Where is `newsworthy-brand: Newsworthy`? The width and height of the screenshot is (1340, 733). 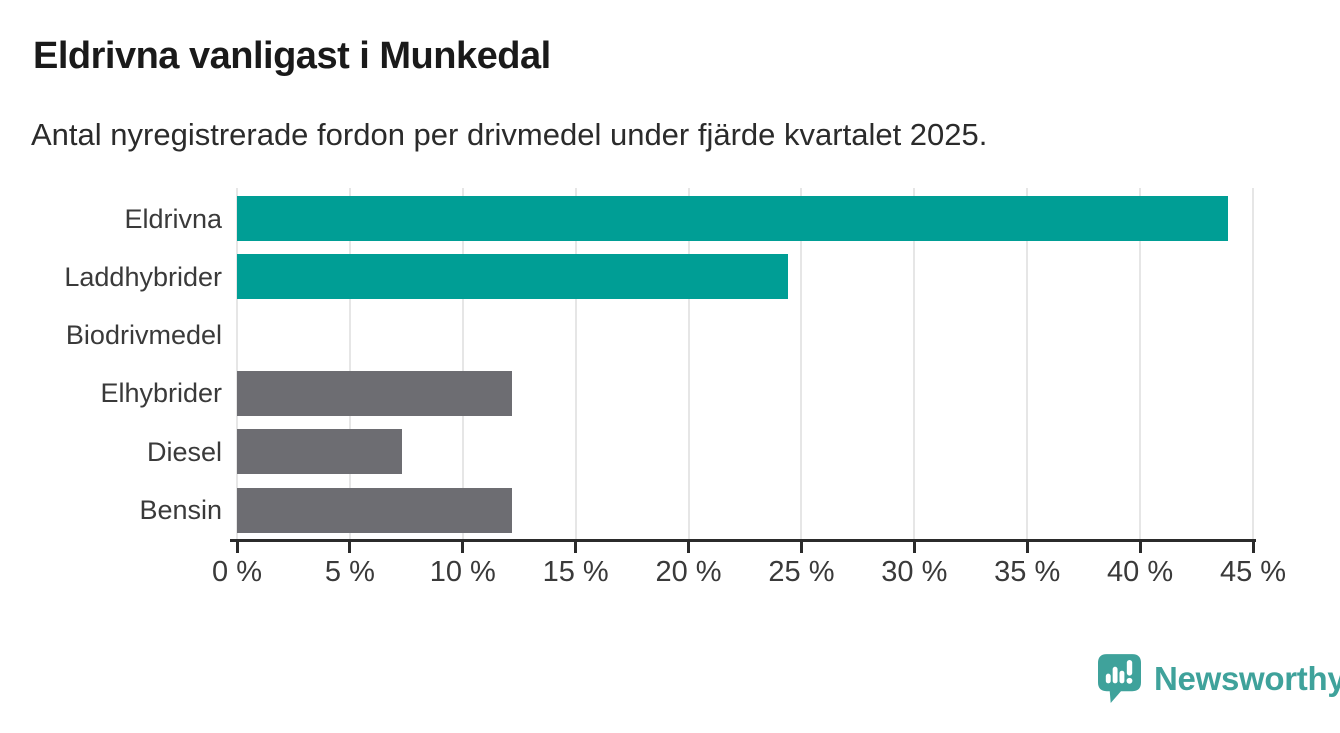 newsworthy-brand: Newsworthy is located at coordinates (1219, 679).